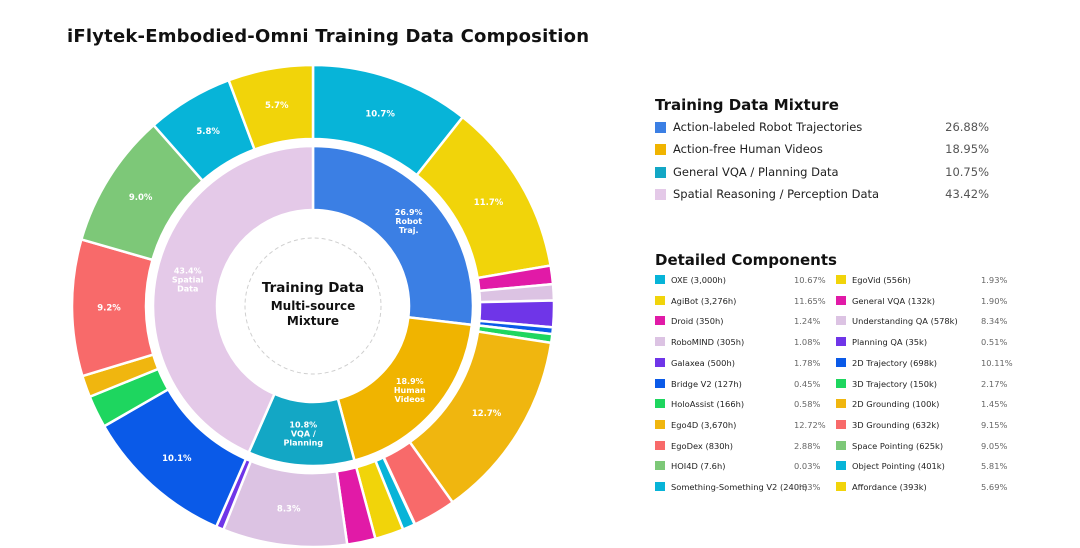 This screenshot has width=1080, height=548. What do you see at coordinates (810, 300) in the screenshot?
I see `legend-value: 11.65%` at bounding box center [810, 300].